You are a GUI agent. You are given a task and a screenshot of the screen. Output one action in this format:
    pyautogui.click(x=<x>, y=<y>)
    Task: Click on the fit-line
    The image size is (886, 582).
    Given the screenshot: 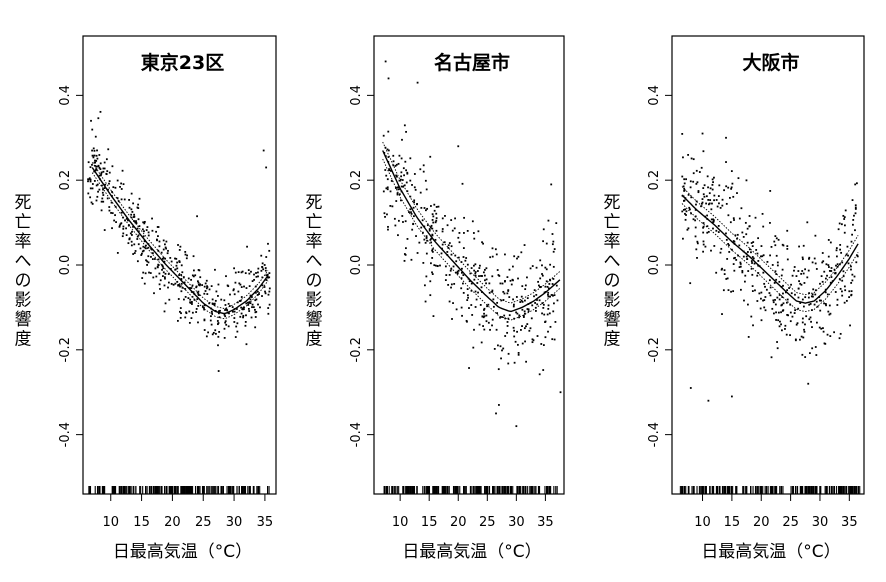 What is the action you would take?
    pyautogui.click(x=180, y=241)
    